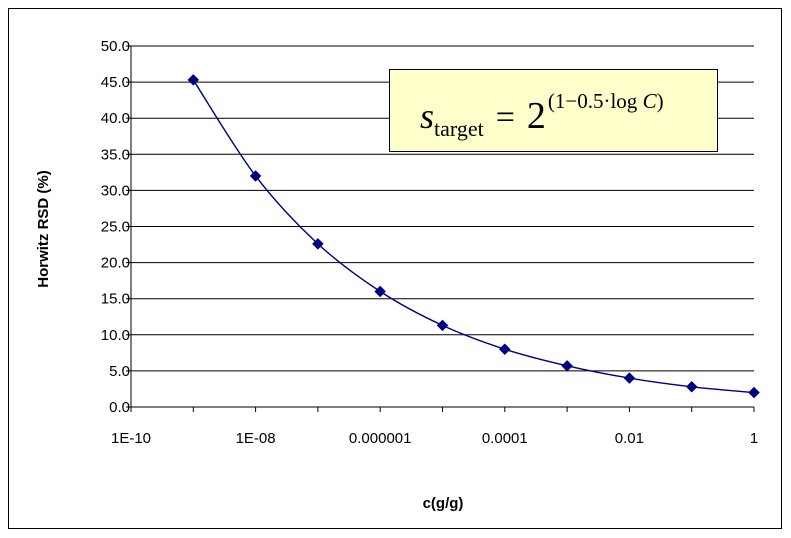 The width and height of the screenshot is (791, 538). Describe the element at coordinates (115, 46) in the screenshot. I see `y-tick-label: 50.0` at that location.